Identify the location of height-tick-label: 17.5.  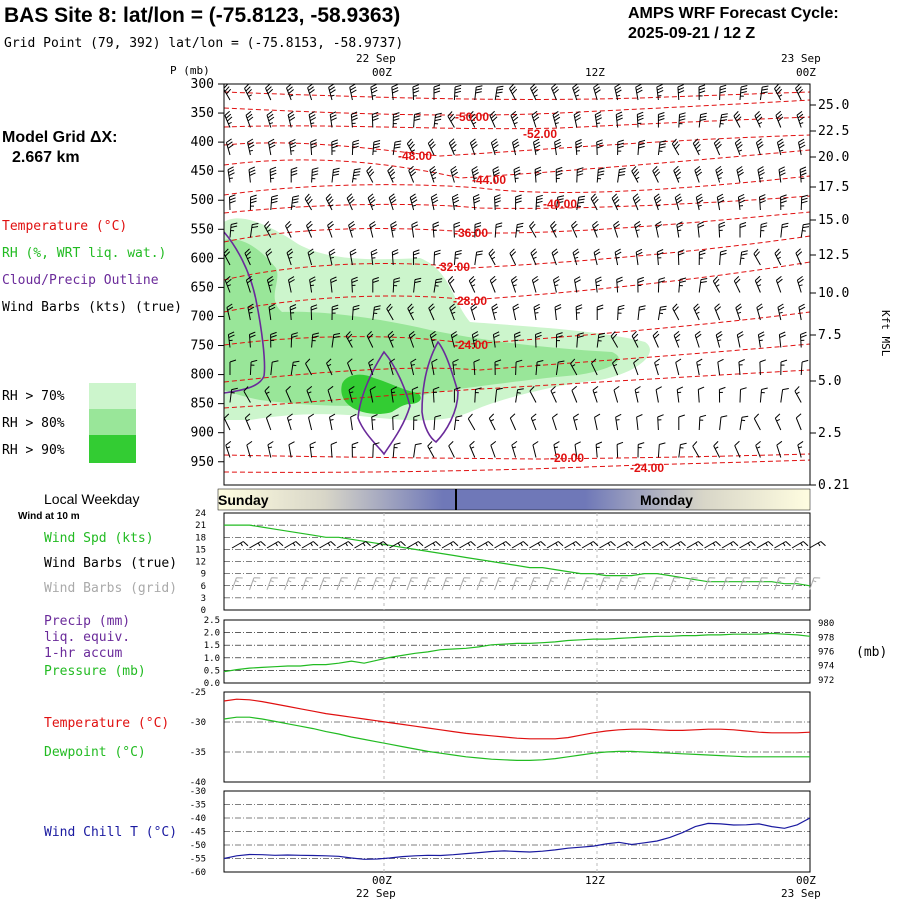
(833, 187).